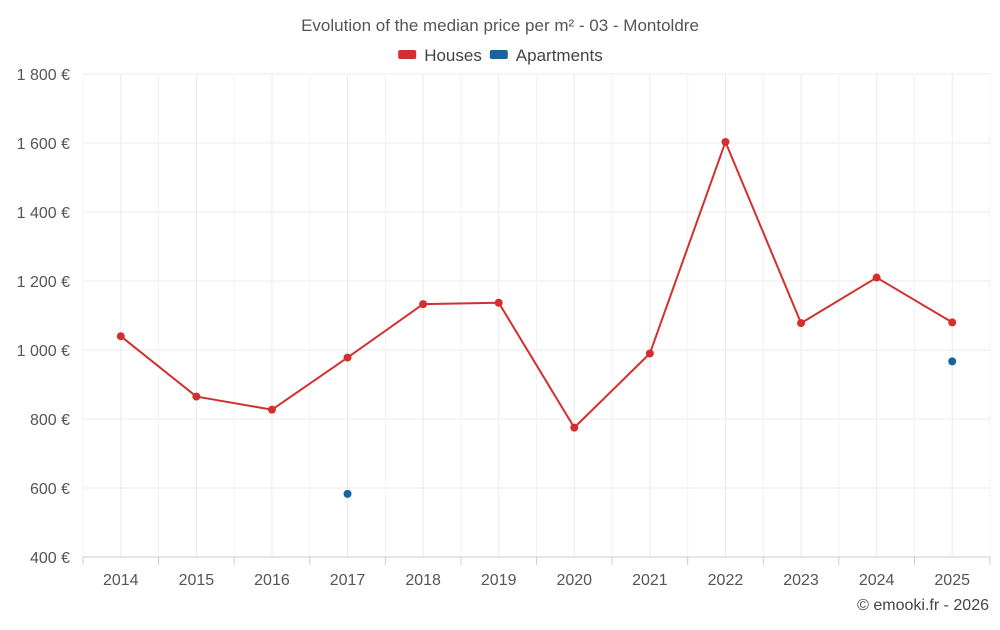  What do you see at coordinates (348, 580) in the screenshot?
I see `x-tick-label: 2017` at bounding box center [348, 580].